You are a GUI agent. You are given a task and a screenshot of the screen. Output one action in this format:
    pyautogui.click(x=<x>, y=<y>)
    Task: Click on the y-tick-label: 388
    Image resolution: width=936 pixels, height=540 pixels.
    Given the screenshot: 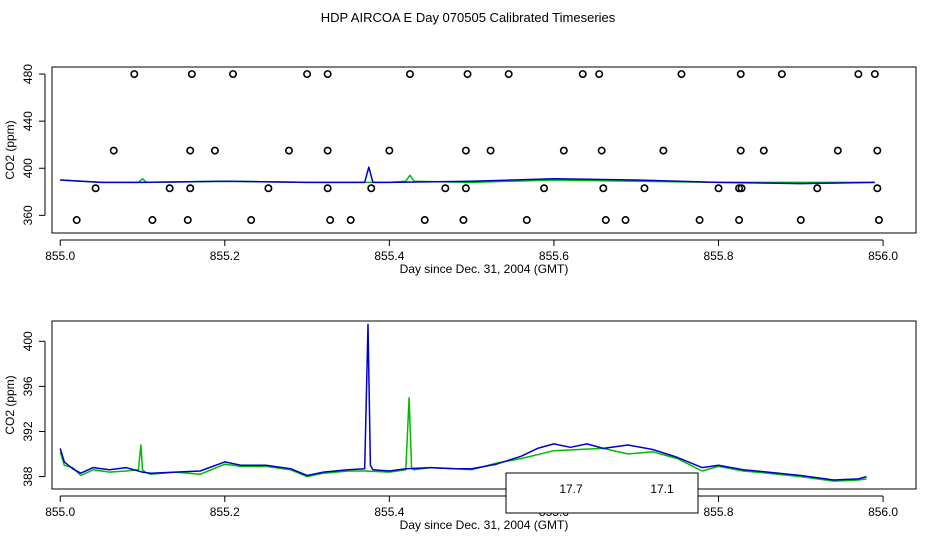 What is the action you would take?
    pyautogui.click(x=28, y=476)
    